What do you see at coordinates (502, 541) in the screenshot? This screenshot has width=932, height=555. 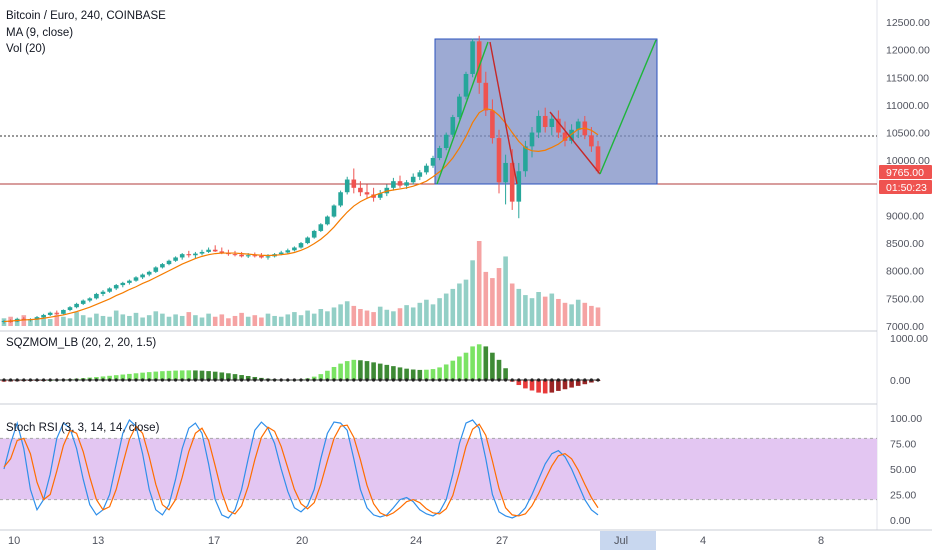 I see `time-tick-label: 27` at bounding box center [502, 541].